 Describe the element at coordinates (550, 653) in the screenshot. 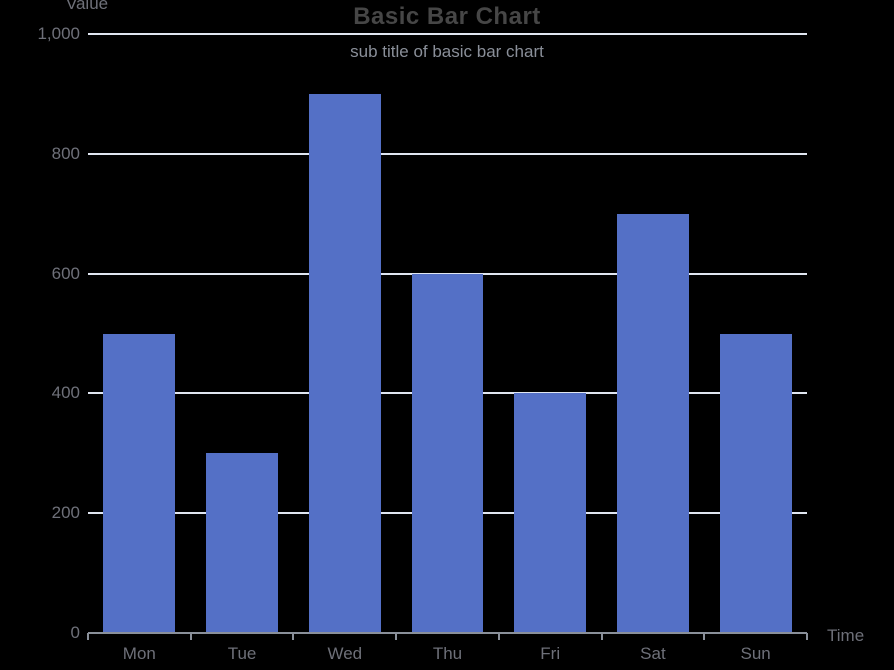

I see `x-tick-label-fri: Fri` at that location.